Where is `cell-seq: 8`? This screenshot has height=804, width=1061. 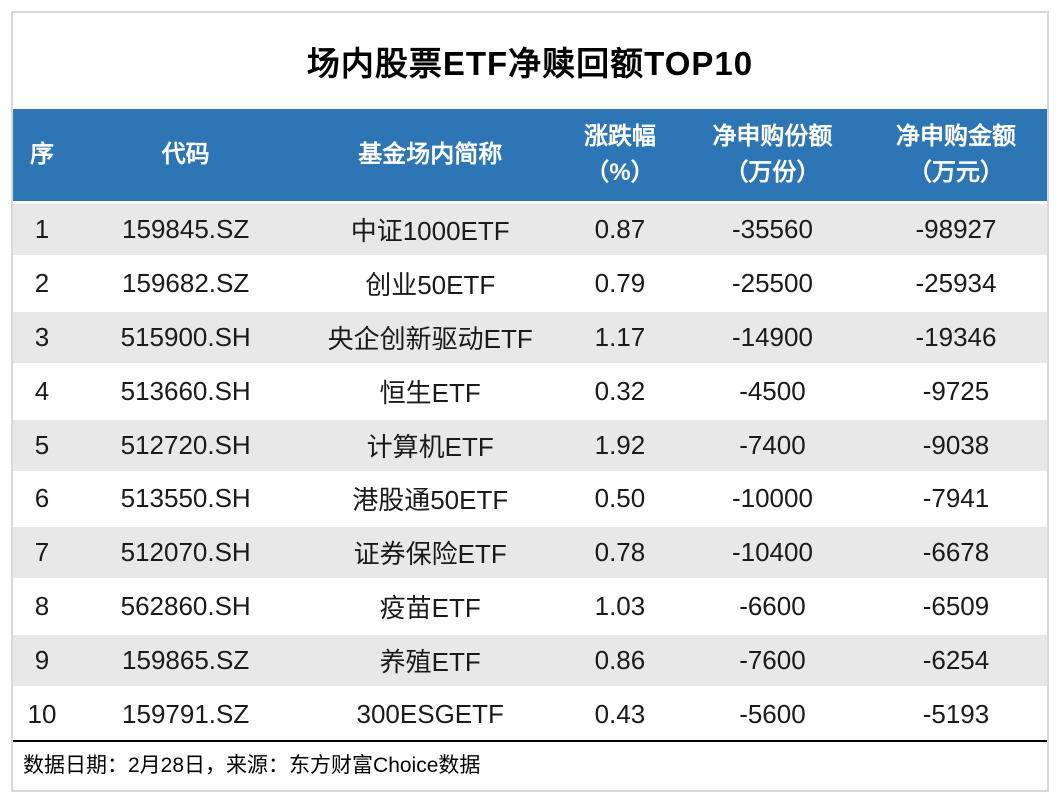 cell-seq: 8 is located at coordinates (42, 606).